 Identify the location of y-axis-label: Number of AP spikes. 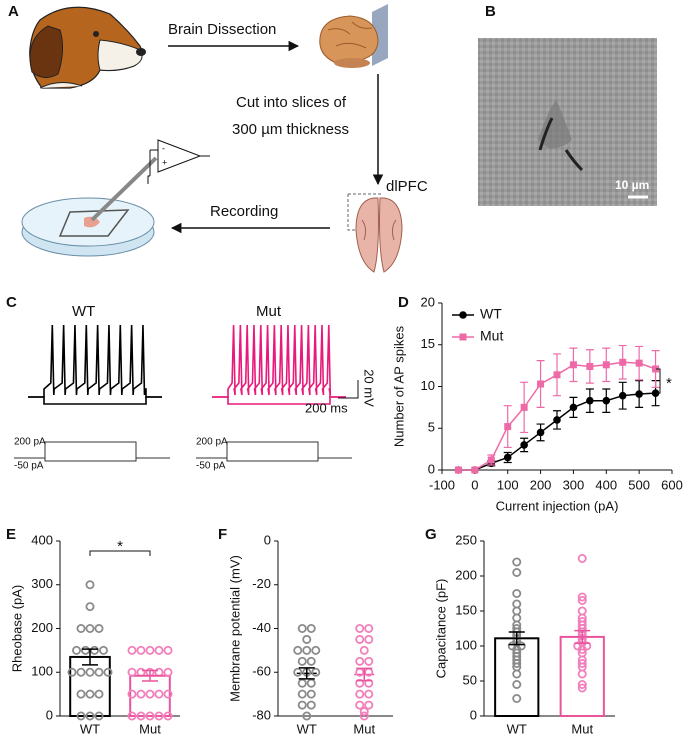
(398, 386).